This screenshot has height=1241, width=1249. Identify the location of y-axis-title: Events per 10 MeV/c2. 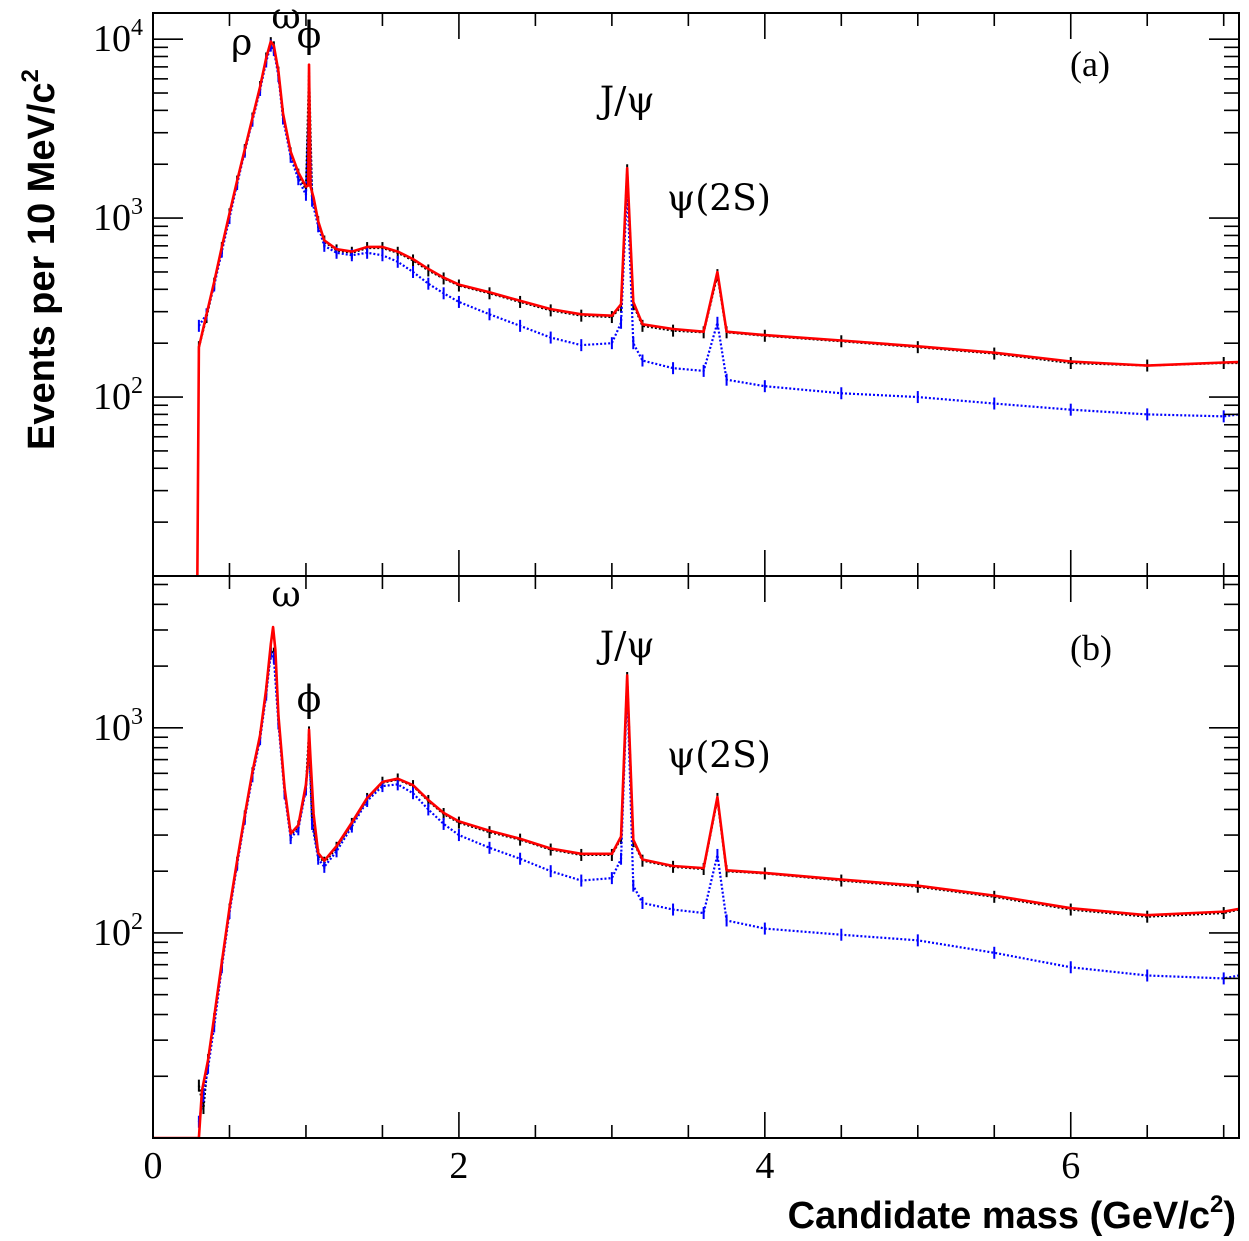
(40, 259).